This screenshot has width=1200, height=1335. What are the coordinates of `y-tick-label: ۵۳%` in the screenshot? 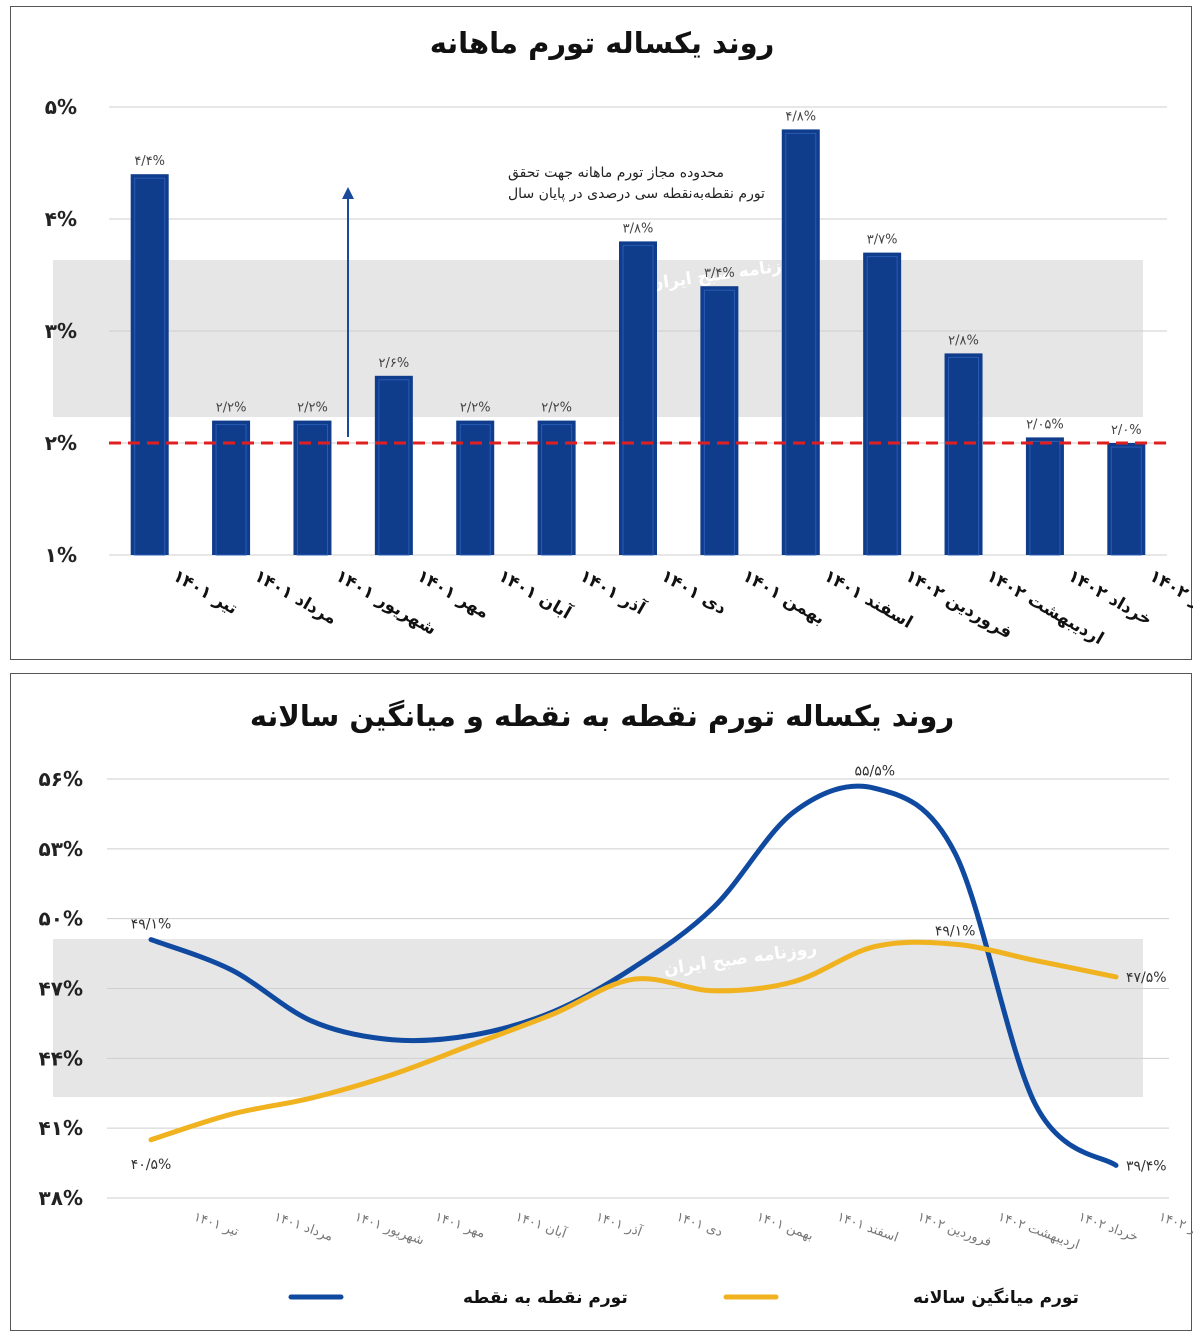 It's located at (61, 849).